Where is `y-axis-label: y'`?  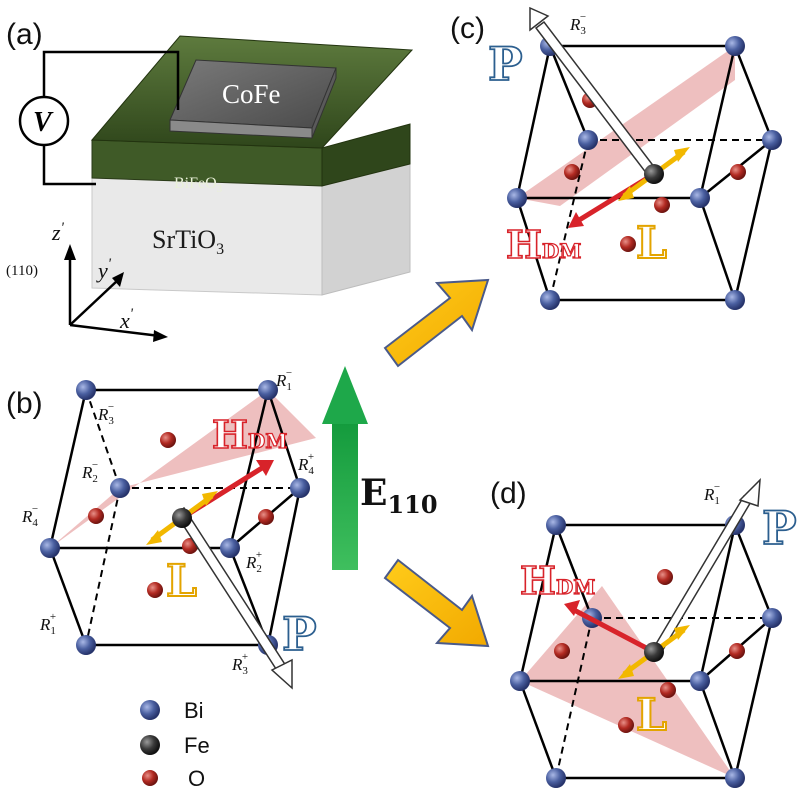 y-axis-label: y' is located at coordinates (104, 269).